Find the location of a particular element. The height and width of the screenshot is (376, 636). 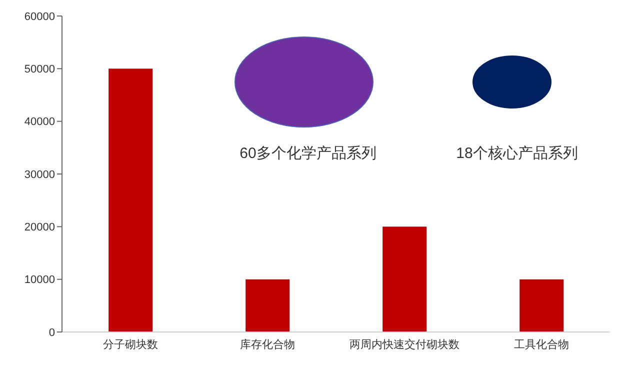

x-tick-label: 分子砌块数 is located at coordinates (130, 344).